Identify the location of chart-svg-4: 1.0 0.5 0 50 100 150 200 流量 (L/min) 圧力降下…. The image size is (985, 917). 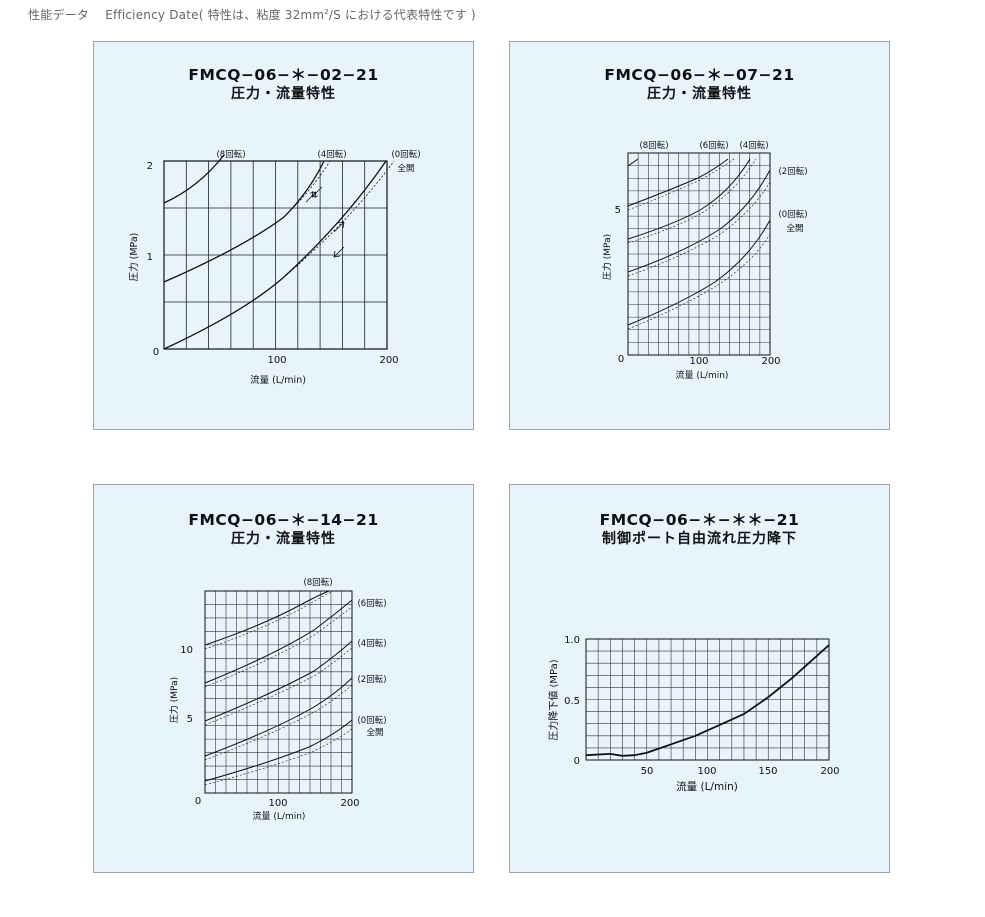
(693, 714).